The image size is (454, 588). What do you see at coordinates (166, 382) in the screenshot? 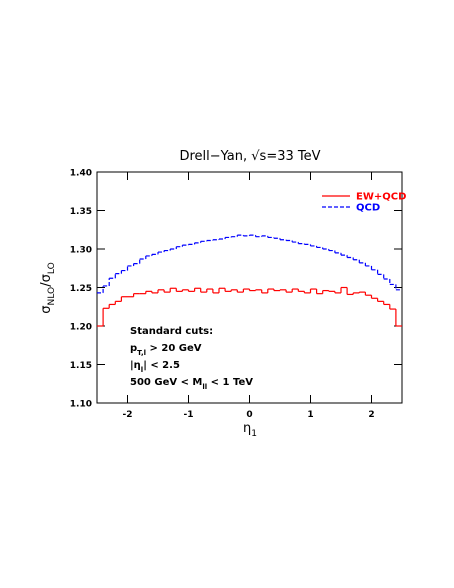
I see `annotation-part: 500 GeV < M` at bounding box center [166, 382].